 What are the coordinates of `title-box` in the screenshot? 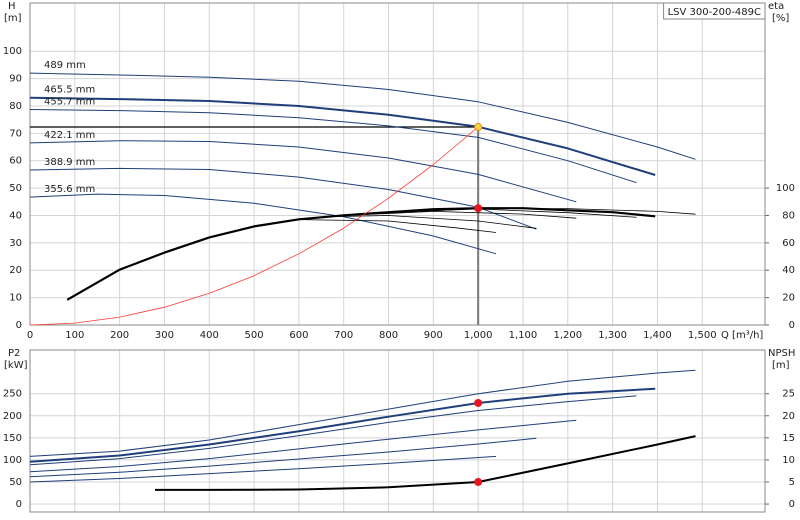 It's located at (714, 11).